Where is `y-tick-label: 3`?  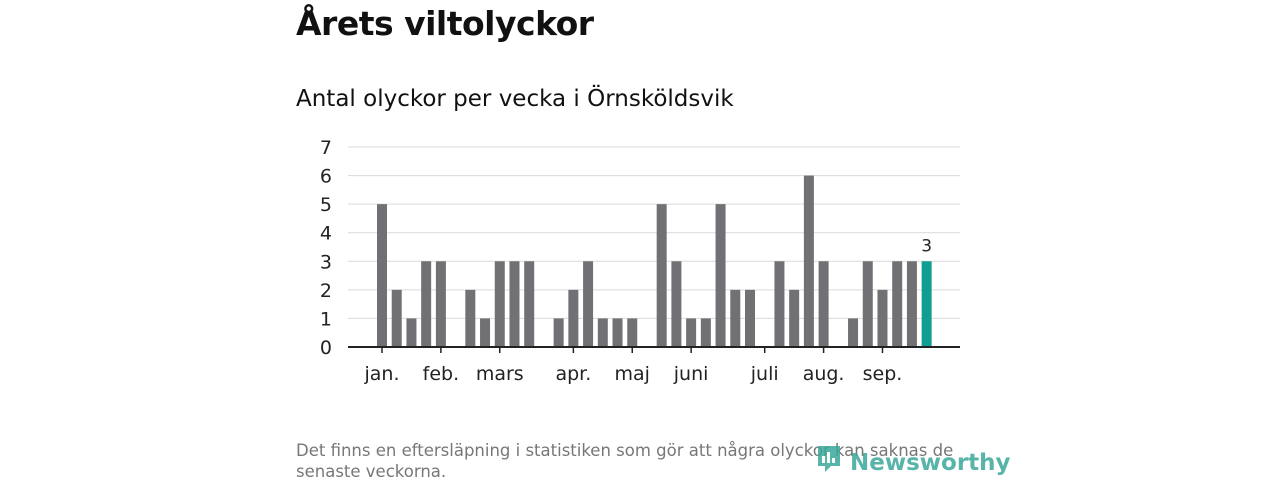 y-tick-label: 3 is located at coordinates (326, 262).